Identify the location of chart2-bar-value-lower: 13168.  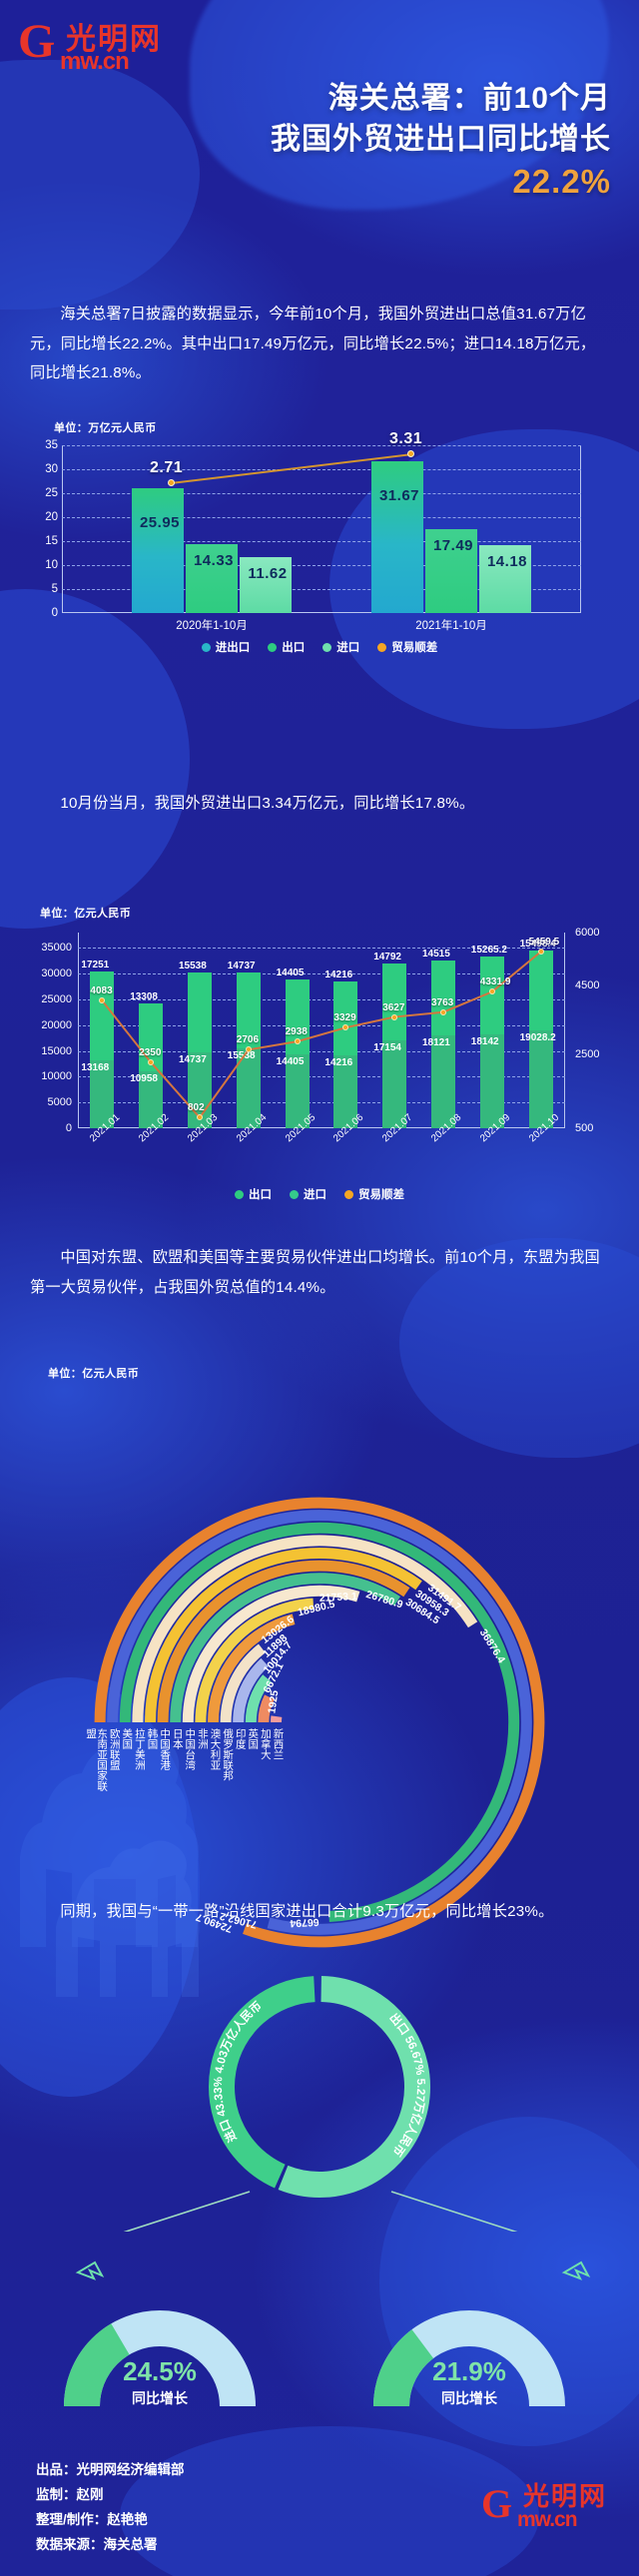
(95, 1068).